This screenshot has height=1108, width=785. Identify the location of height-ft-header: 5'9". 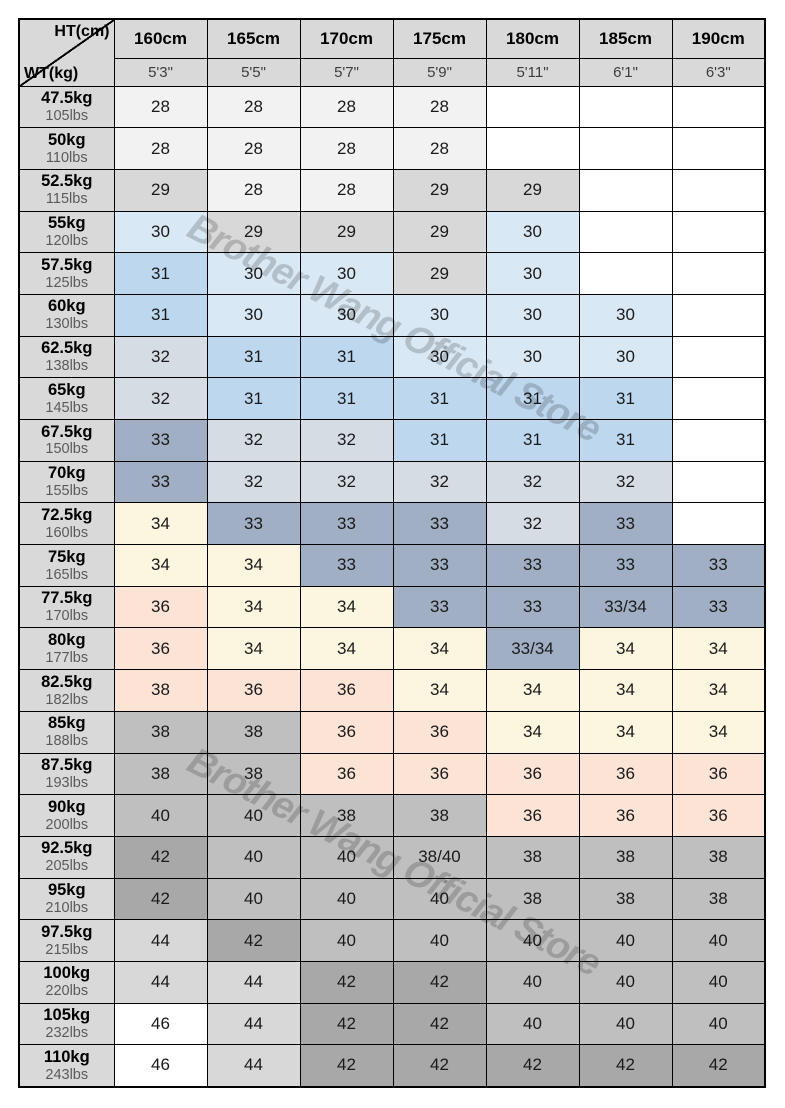
(439, 72).